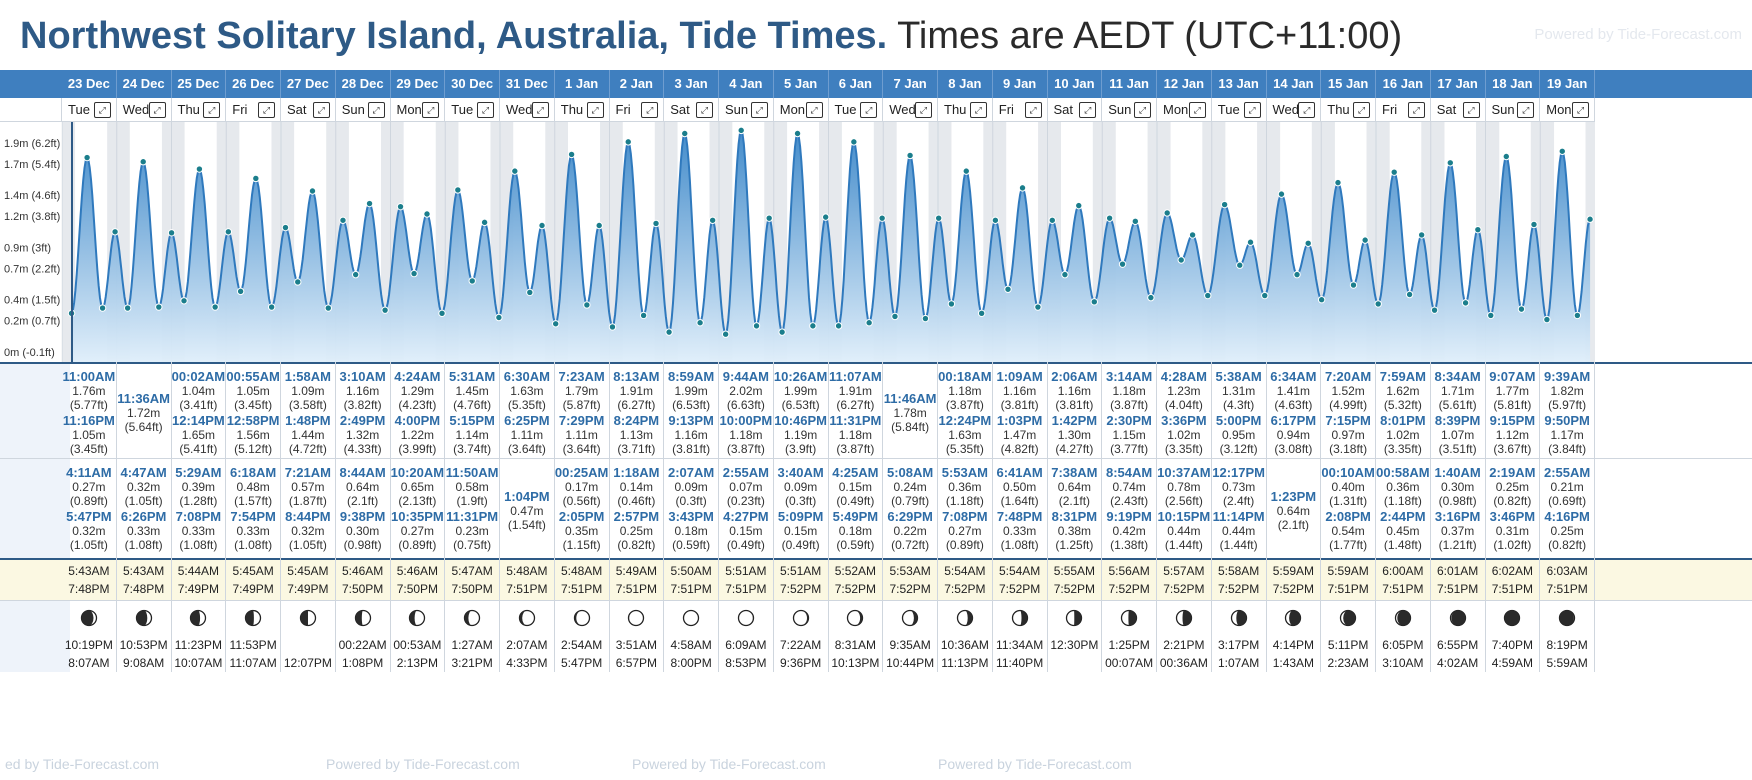  Describe the element at coordinates (910, 571) in the screenshot. I see `sunrise-time: 5:53AM` at that location.